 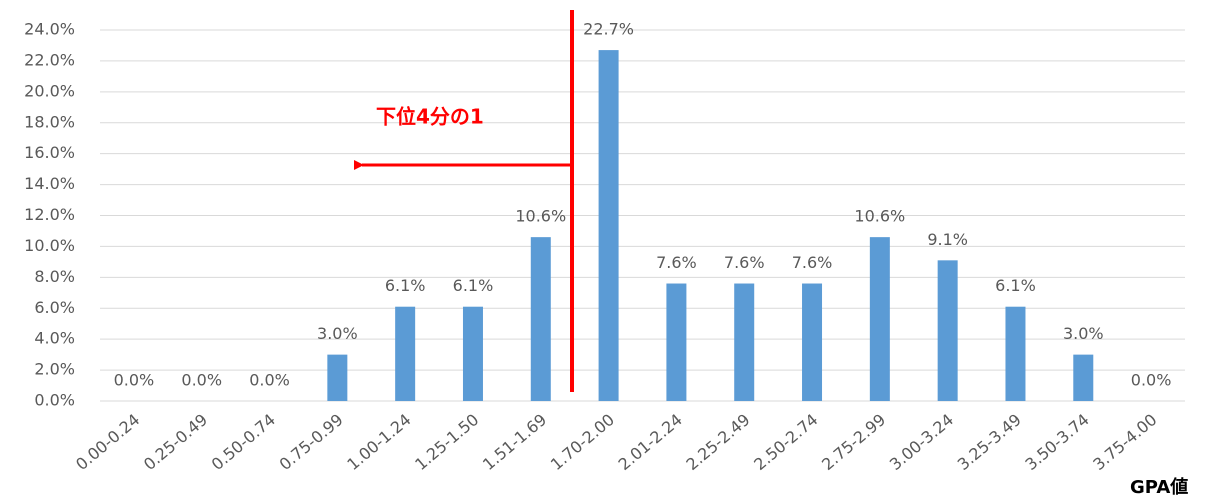 What do you see at coordinates (107, 442) in the screenshot?
I see `x-tick-label: 0.00-0.24` at bounding box center [107, 442].